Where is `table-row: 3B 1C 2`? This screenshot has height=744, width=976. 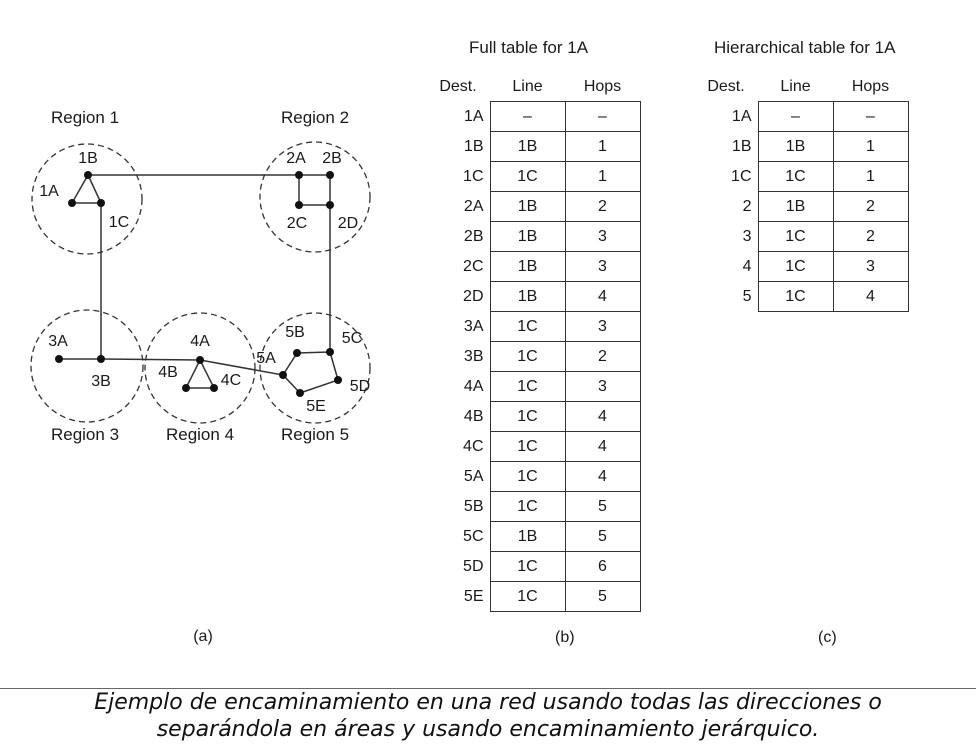
table-row: 3B 1C 2 is located at coordinates (533, 356).